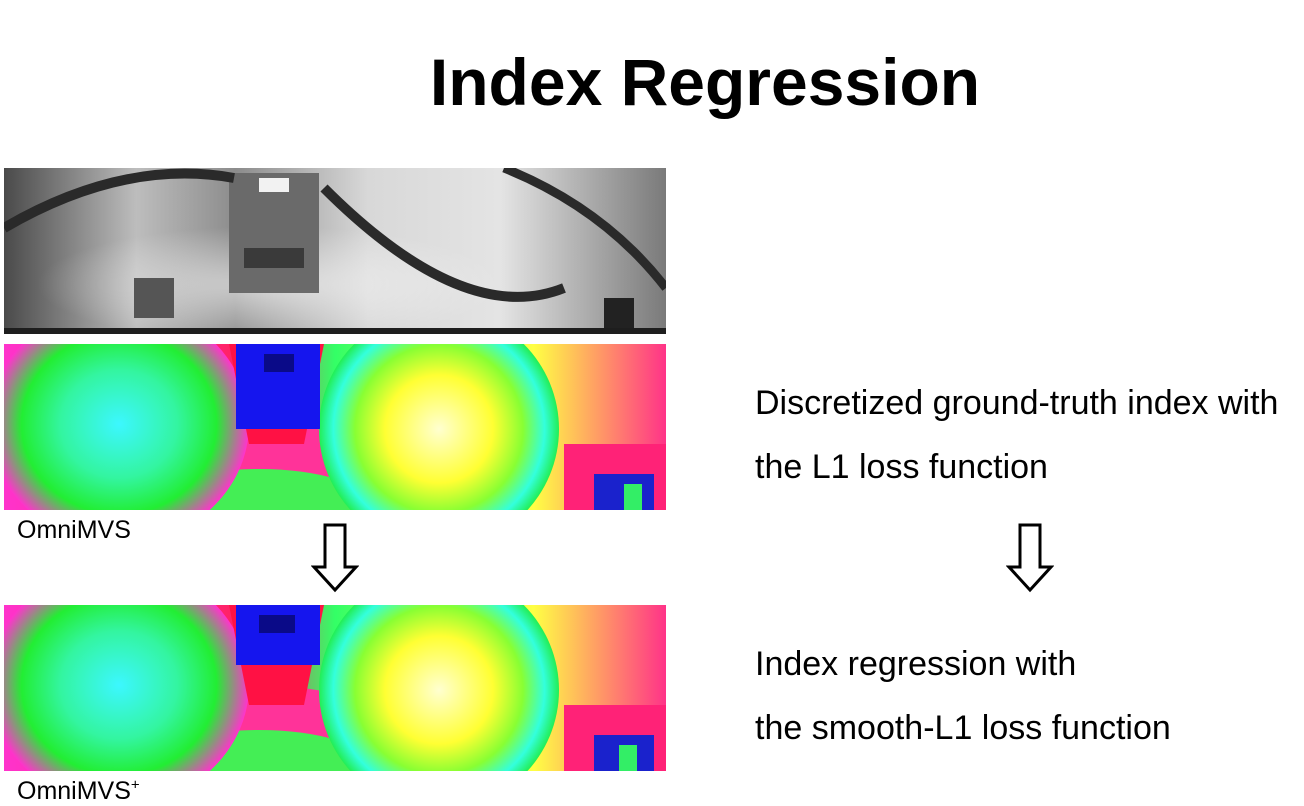  Describe the element at coordinates (135, 785) in the screenshot. I see `omnimvs-plus-caption-sup: +` at that location.